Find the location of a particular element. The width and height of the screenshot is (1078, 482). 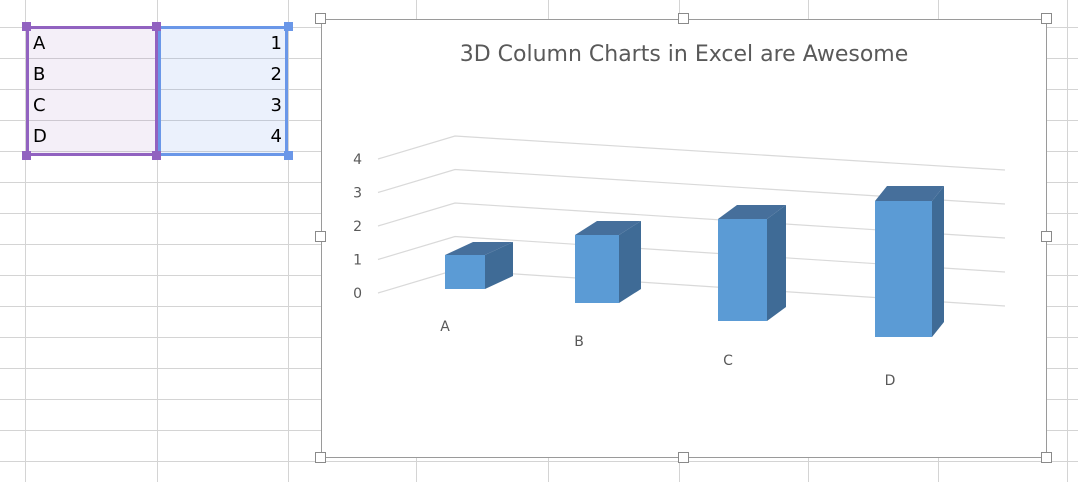

cell-label-a: A is located at coordinates (39, 43).